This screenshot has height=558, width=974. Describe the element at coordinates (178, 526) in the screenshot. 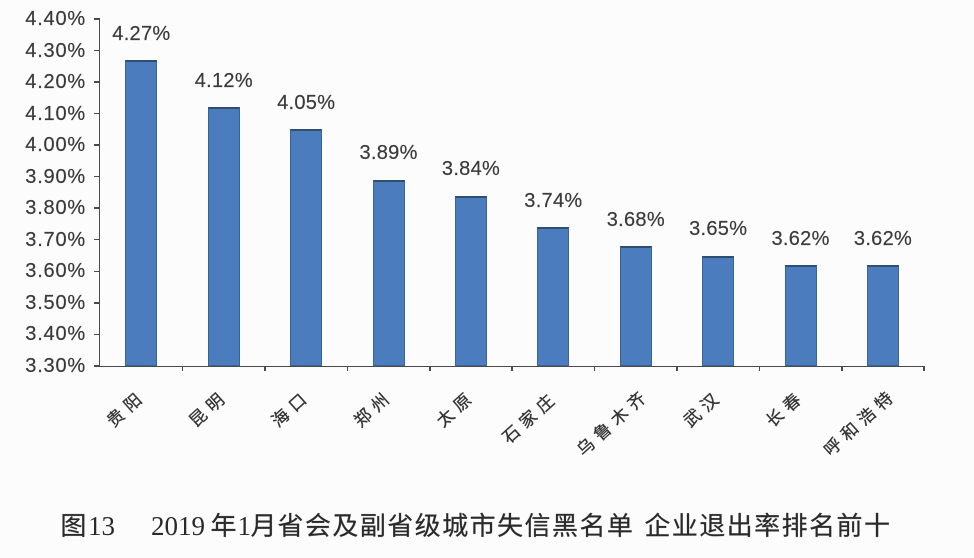

I see `svg-text: 2019` at that location.